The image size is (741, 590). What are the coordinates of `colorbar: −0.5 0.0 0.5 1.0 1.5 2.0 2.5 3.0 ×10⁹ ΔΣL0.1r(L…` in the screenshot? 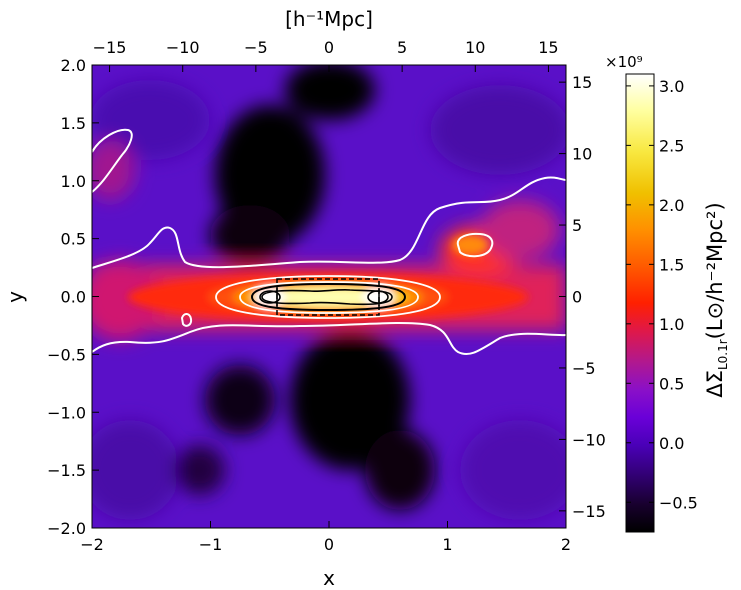 It's located at (667, 293).